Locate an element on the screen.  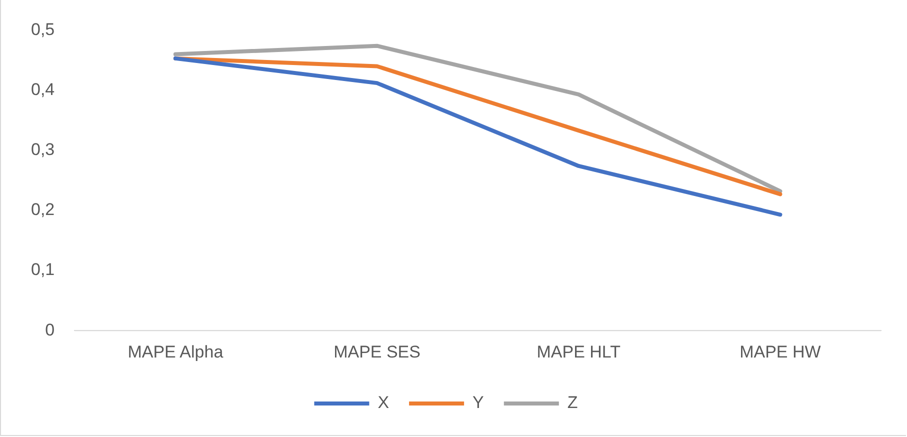
x-tick-label: MAPE Alpha is located at coordinates (176, 352).